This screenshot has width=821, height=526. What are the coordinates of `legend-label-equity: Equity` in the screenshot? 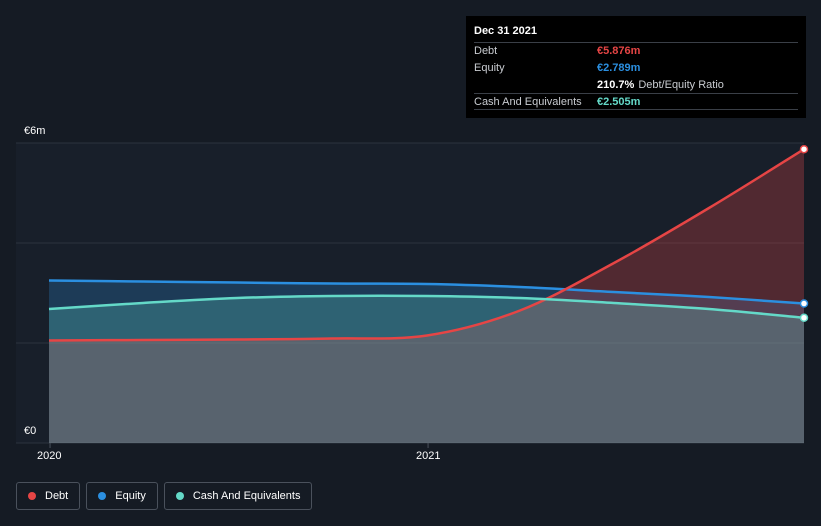 It's located at (130, 496).